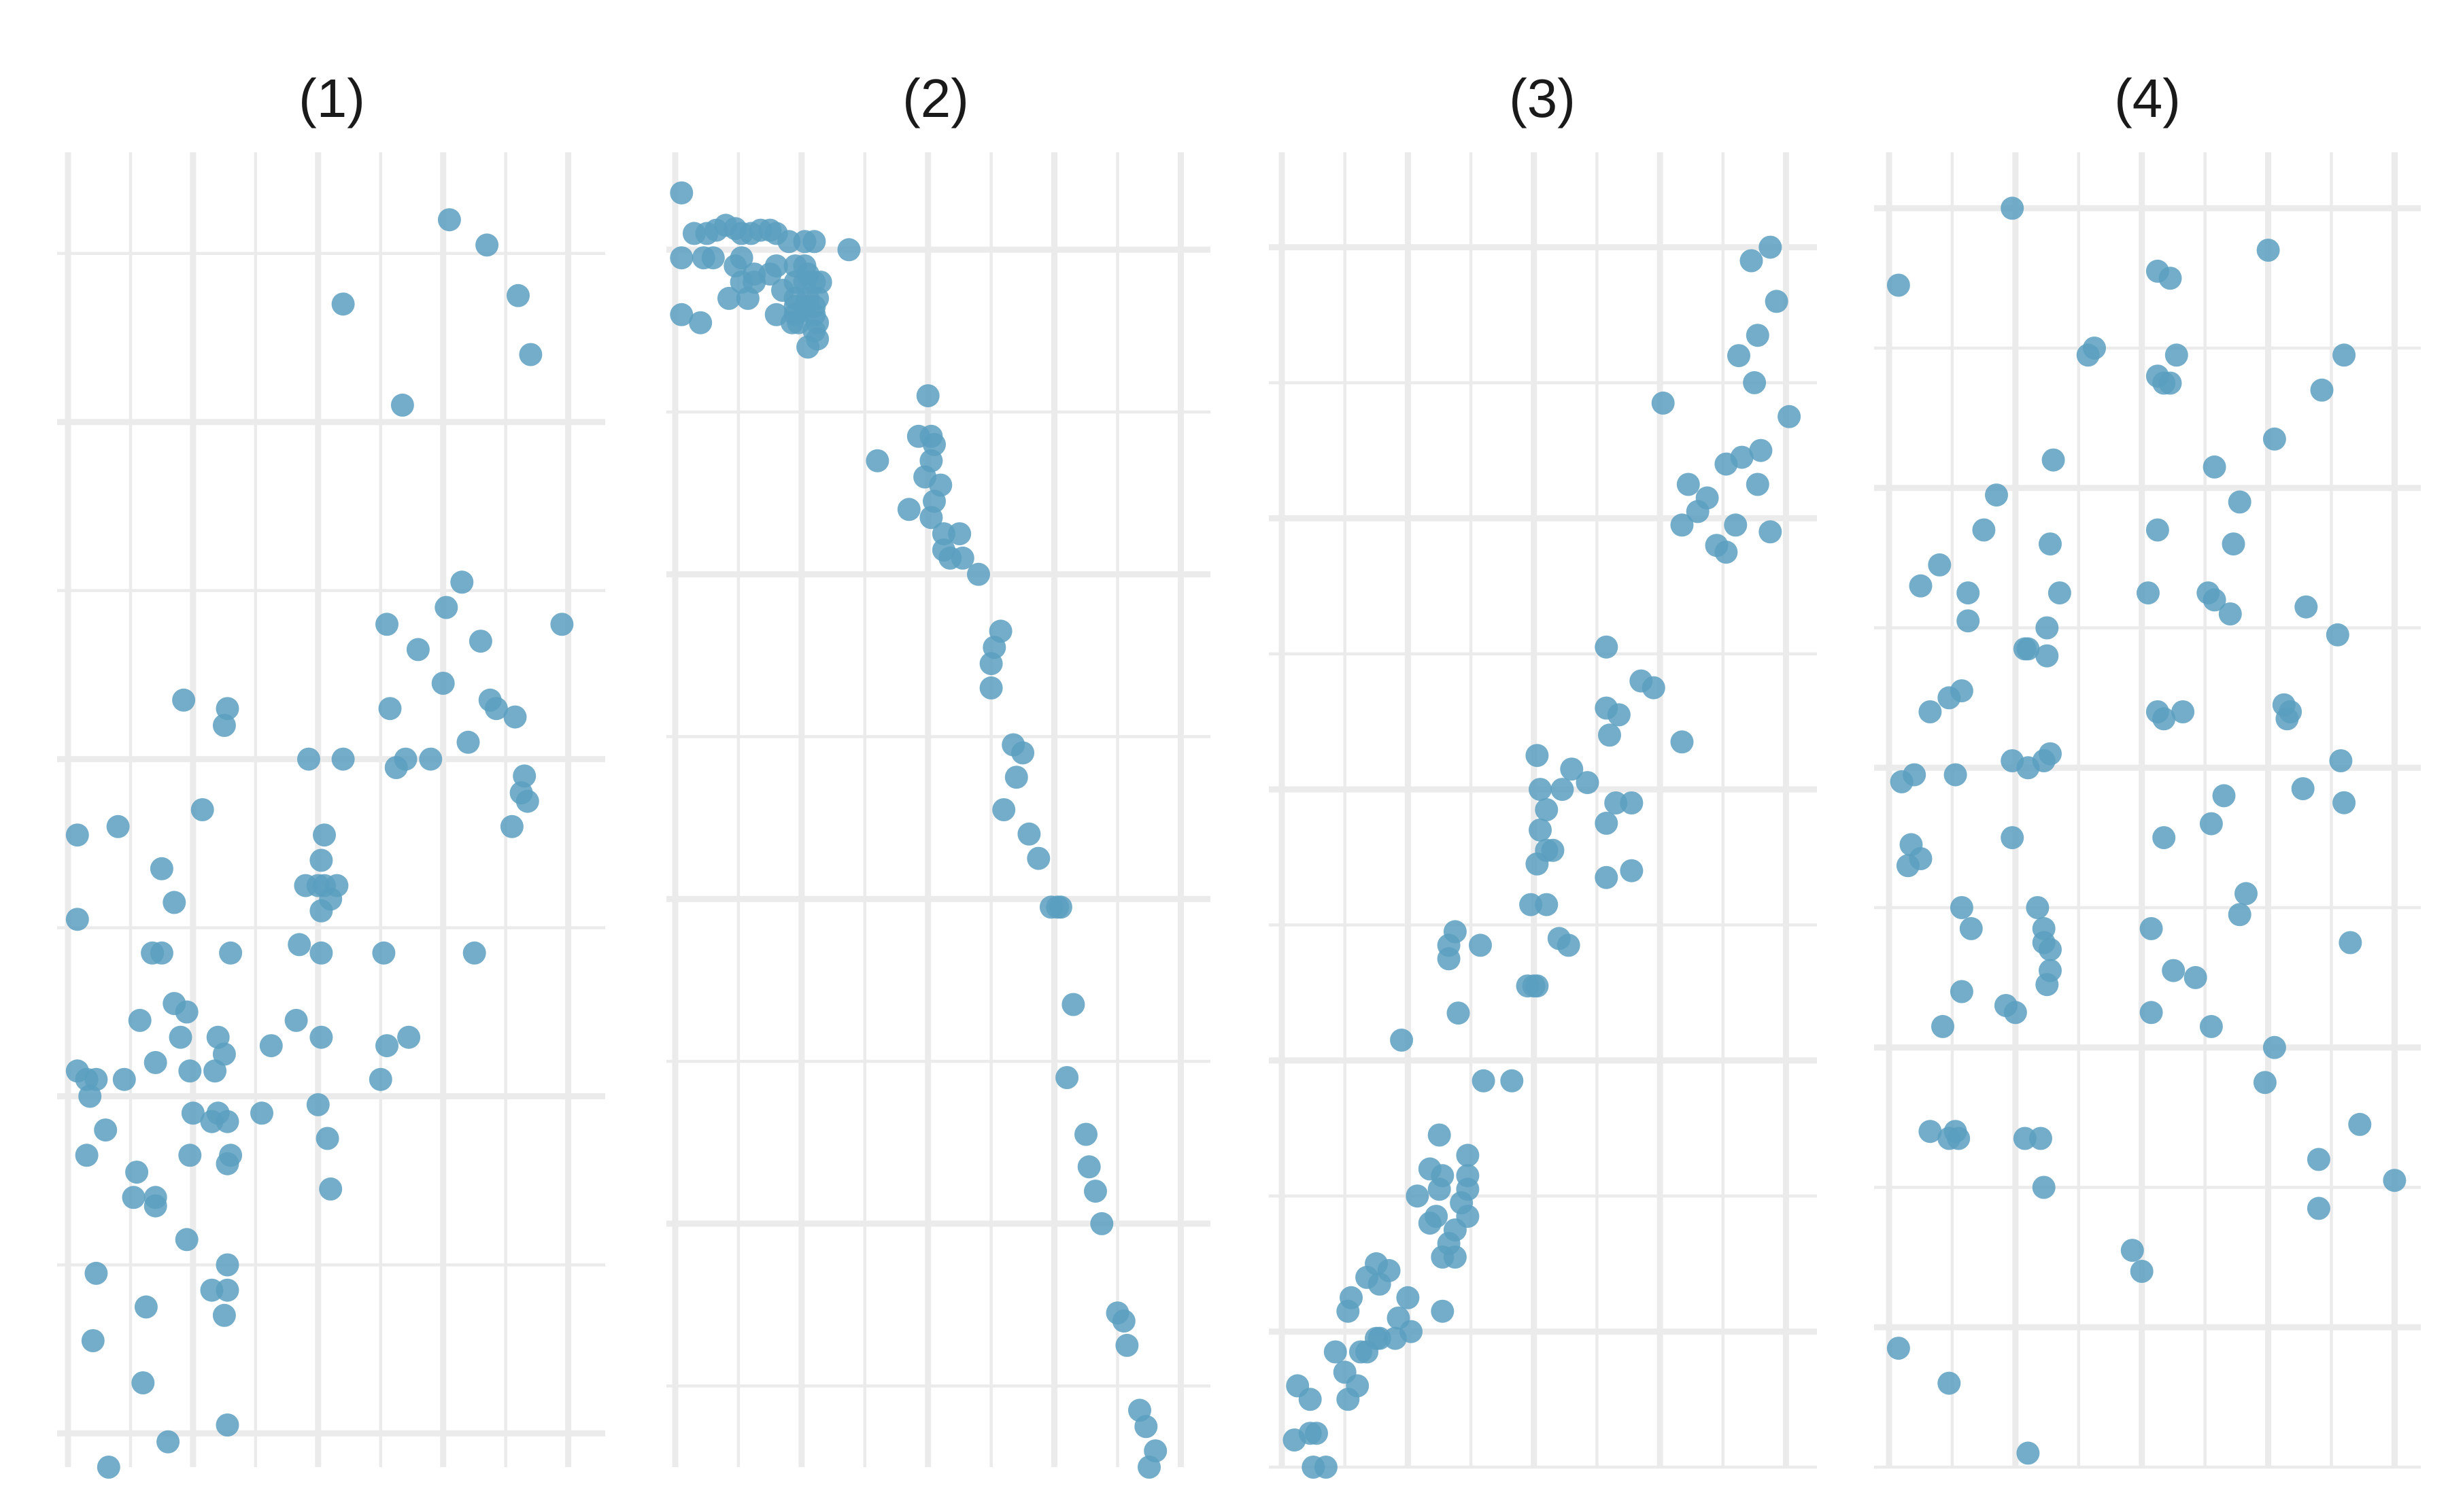 This screenshot has height=1512, width=2448. What do you see at coordinates (936, 98) in the screenshot?
I see `panel-2-title: (2)` at bounding box center [936, 98].